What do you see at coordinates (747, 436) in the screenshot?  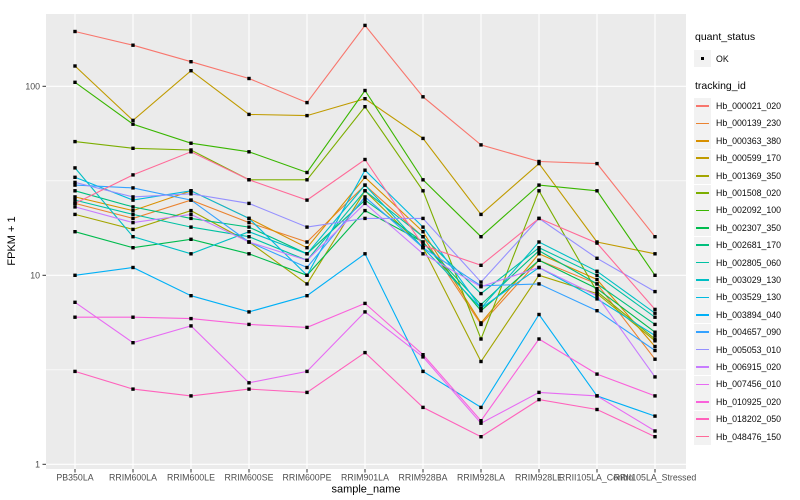 I see `legend-item-Hb_048476_150: Hb_048476_150` at bounding box center [747, 436].